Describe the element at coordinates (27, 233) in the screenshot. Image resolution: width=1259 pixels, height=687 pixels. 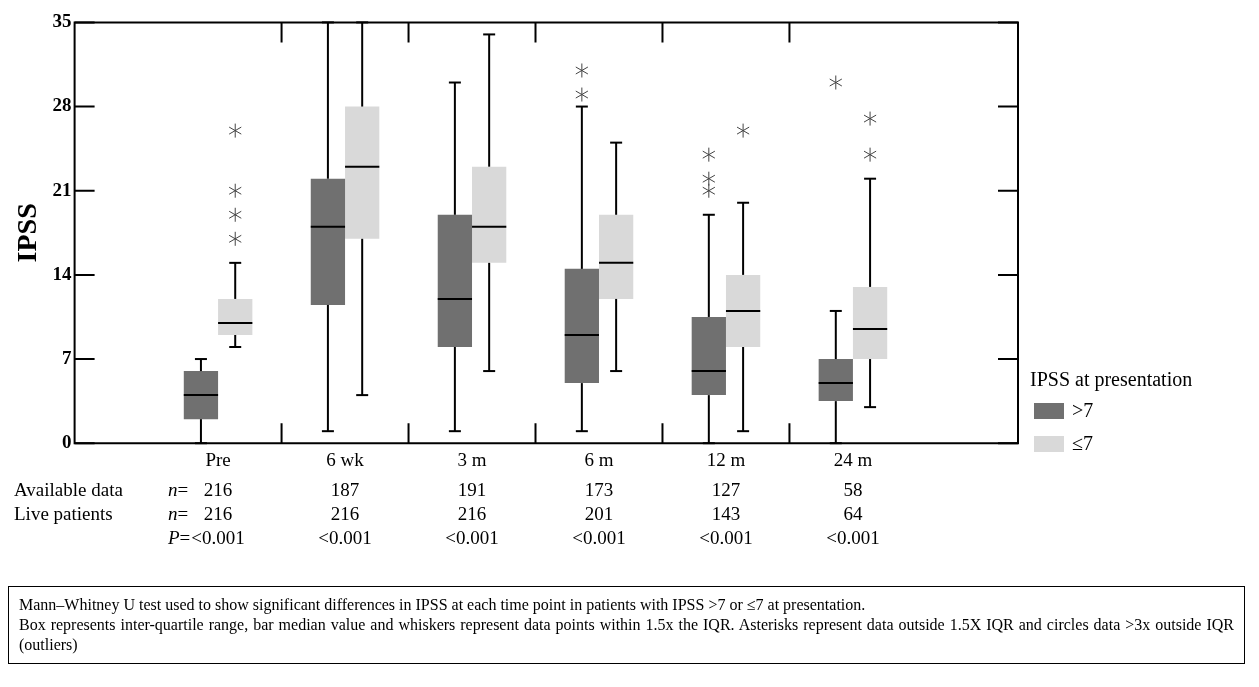
I see `y-axis-title: IPSS` at that location.